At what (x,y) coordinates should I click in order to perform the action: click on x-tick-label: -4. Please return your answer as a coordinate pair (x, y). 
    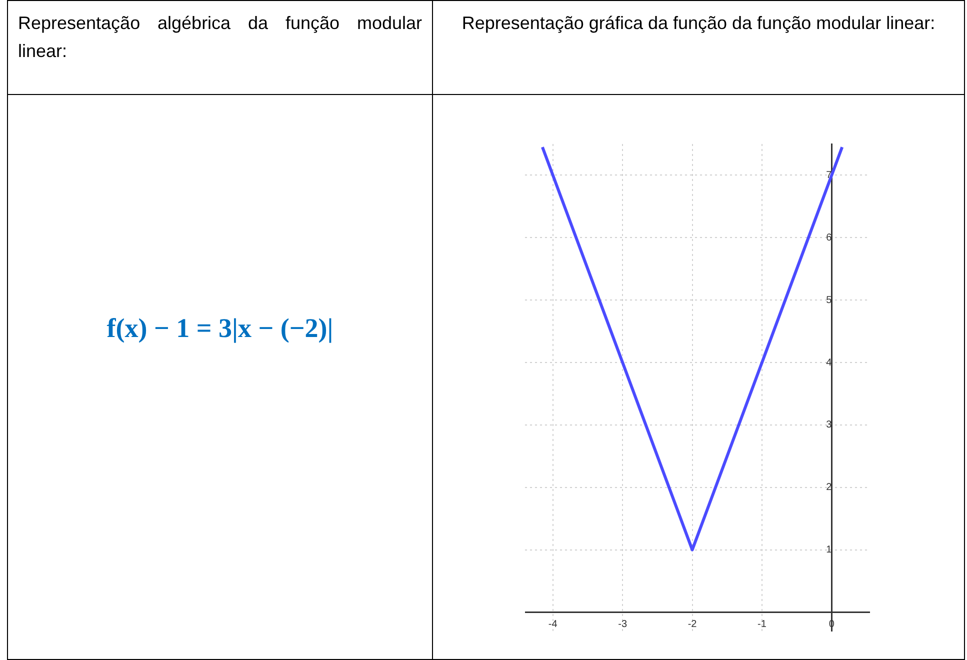
    Looking at the image, I should click on (553, 624).